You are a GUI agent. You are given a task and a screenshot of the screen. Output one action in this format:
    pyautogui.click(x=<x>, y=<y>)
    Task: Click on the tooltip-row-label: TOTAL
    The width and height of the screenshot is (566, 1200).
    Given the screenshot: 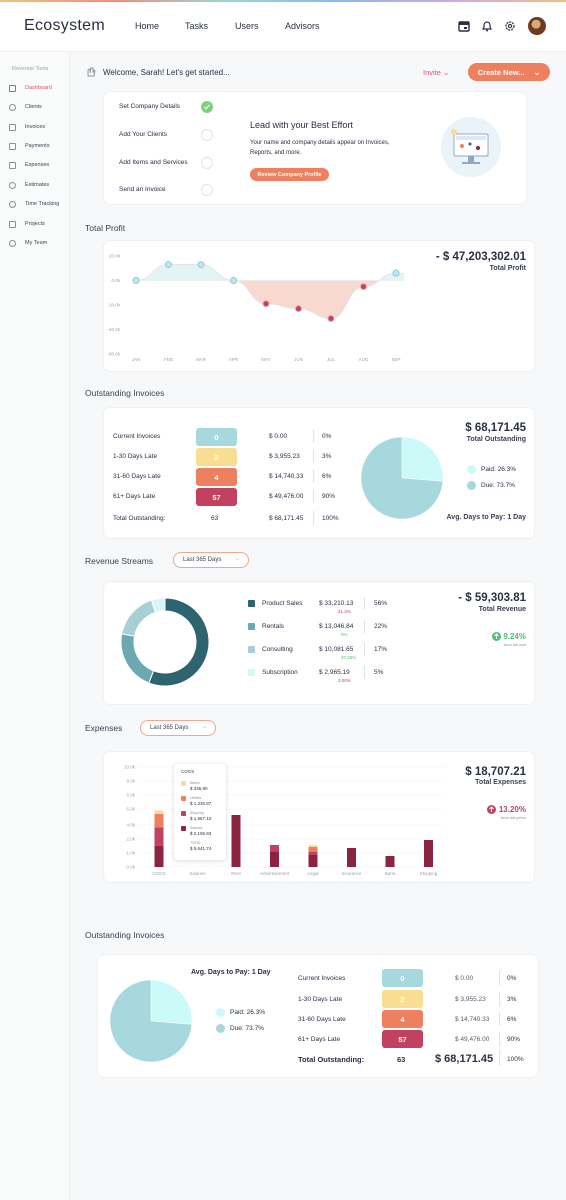 What is the action you would take?
    pyautogui.click(x=195, y=843)
    